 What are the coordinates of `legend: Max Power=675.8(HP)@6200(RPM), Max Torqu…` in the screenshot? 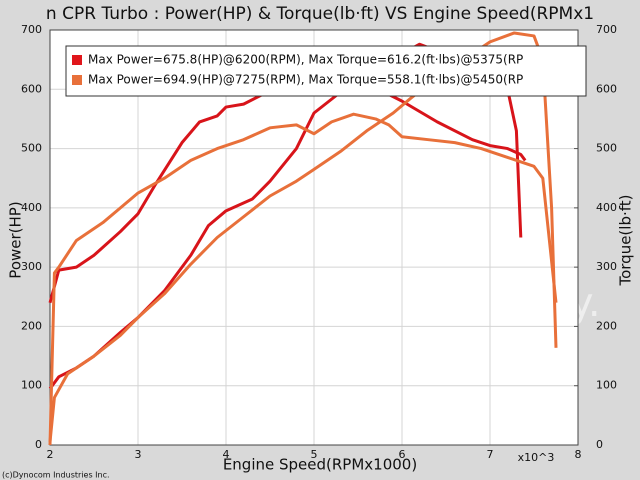 It's located at (297, 70).